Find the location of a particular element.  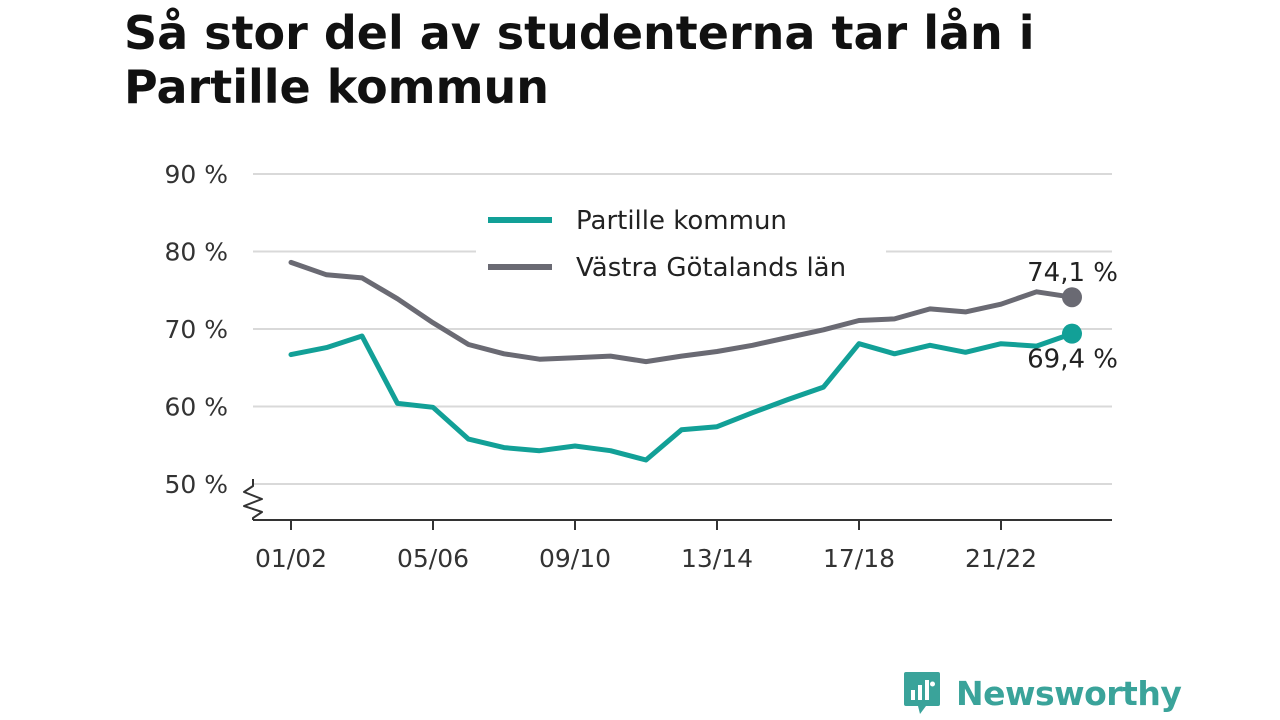

x-tick-label: 09/10 is located at coordinates (575, 558).